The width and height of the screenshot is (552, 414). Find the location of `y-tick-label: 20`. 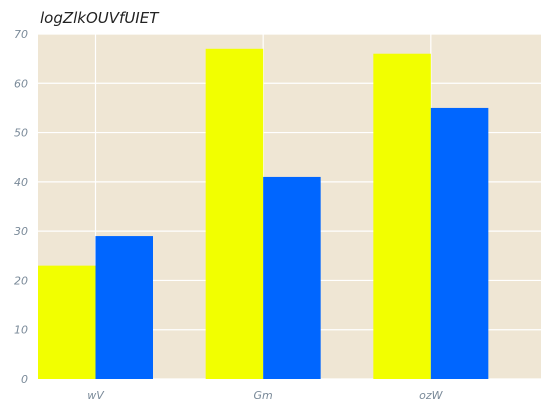

y-tick-label: 20 is located at coordinates (21, 280).